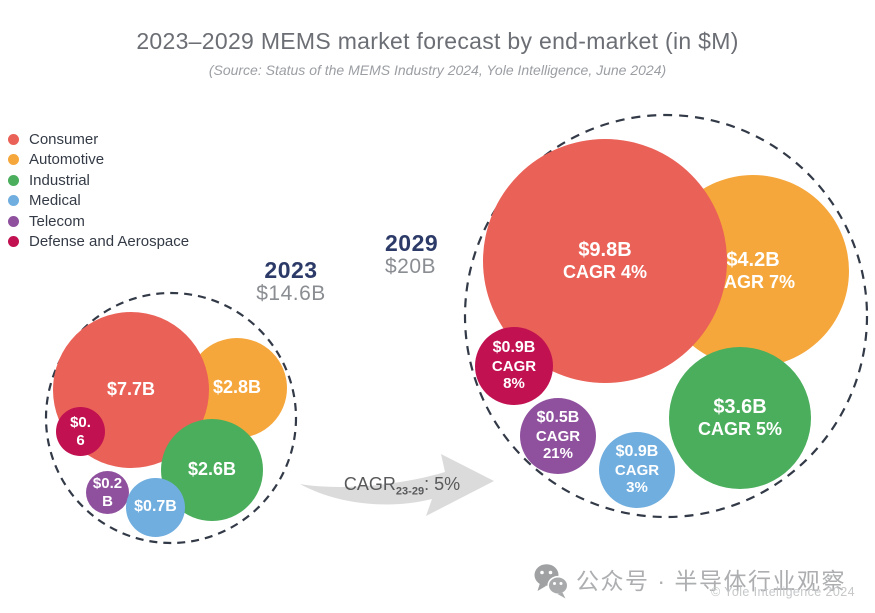  Describe the element at coordinates (13, 180) in the screenshot. I see `industrial-color-dot` at that location.